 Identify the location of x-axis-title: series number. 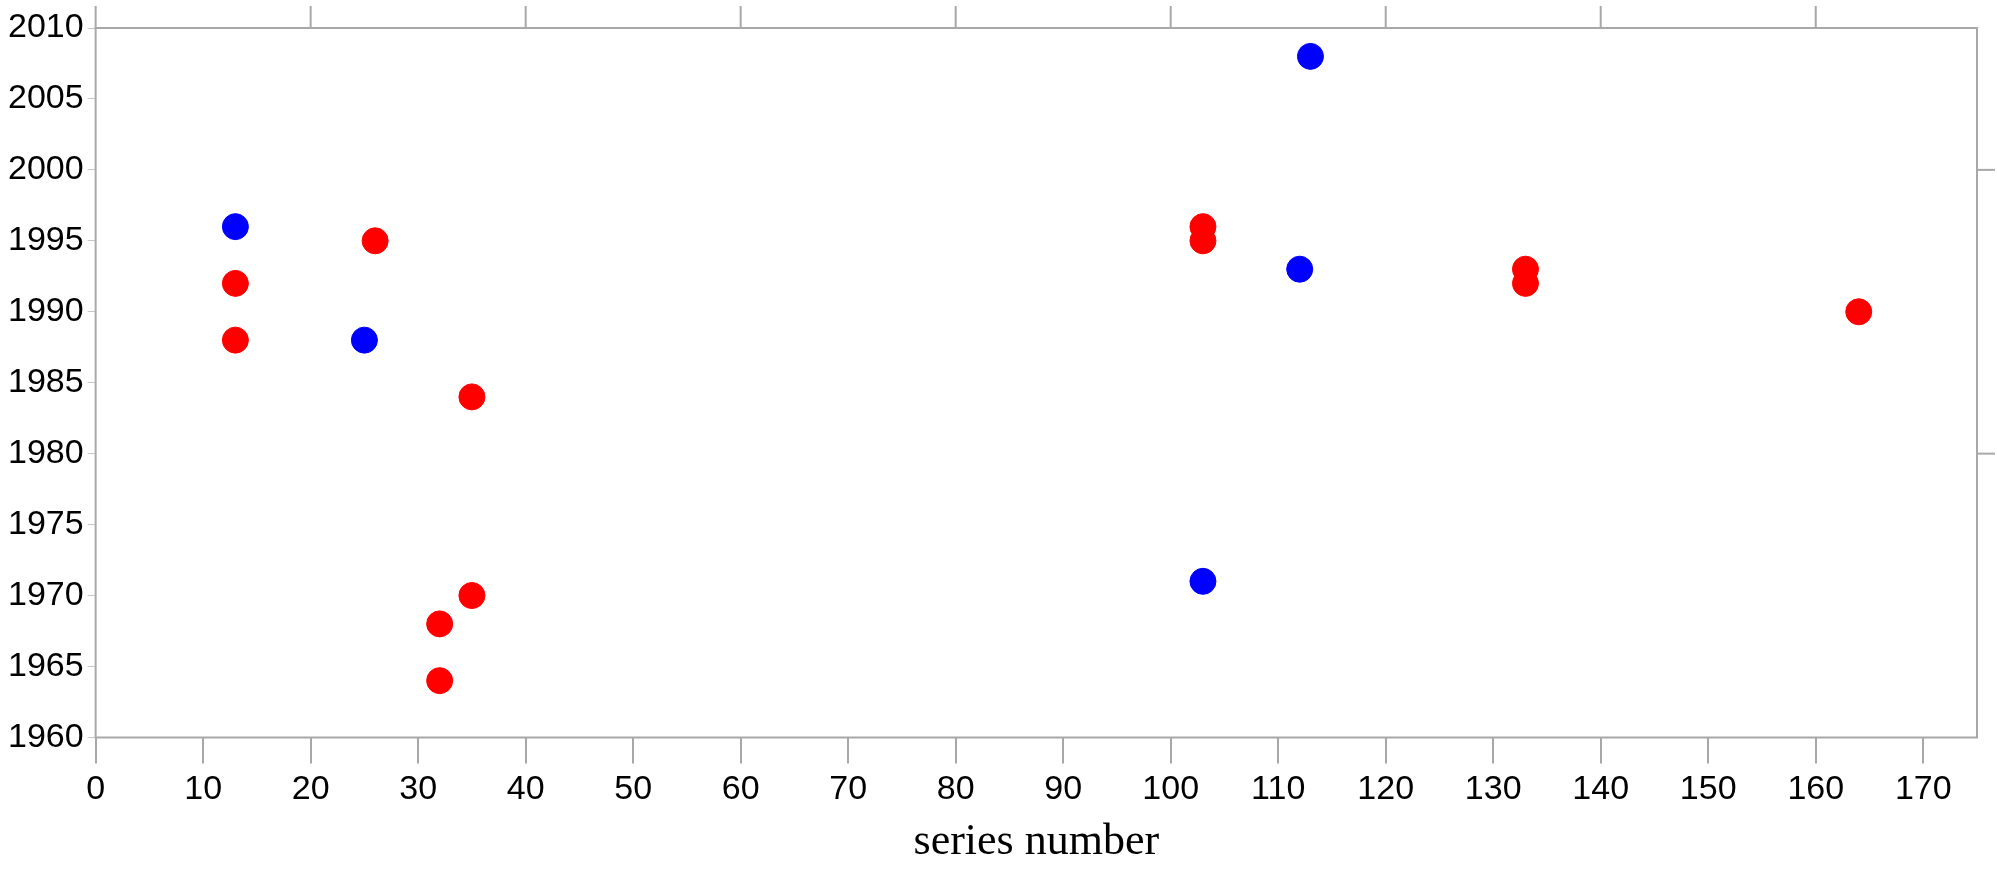
(1036, 840).